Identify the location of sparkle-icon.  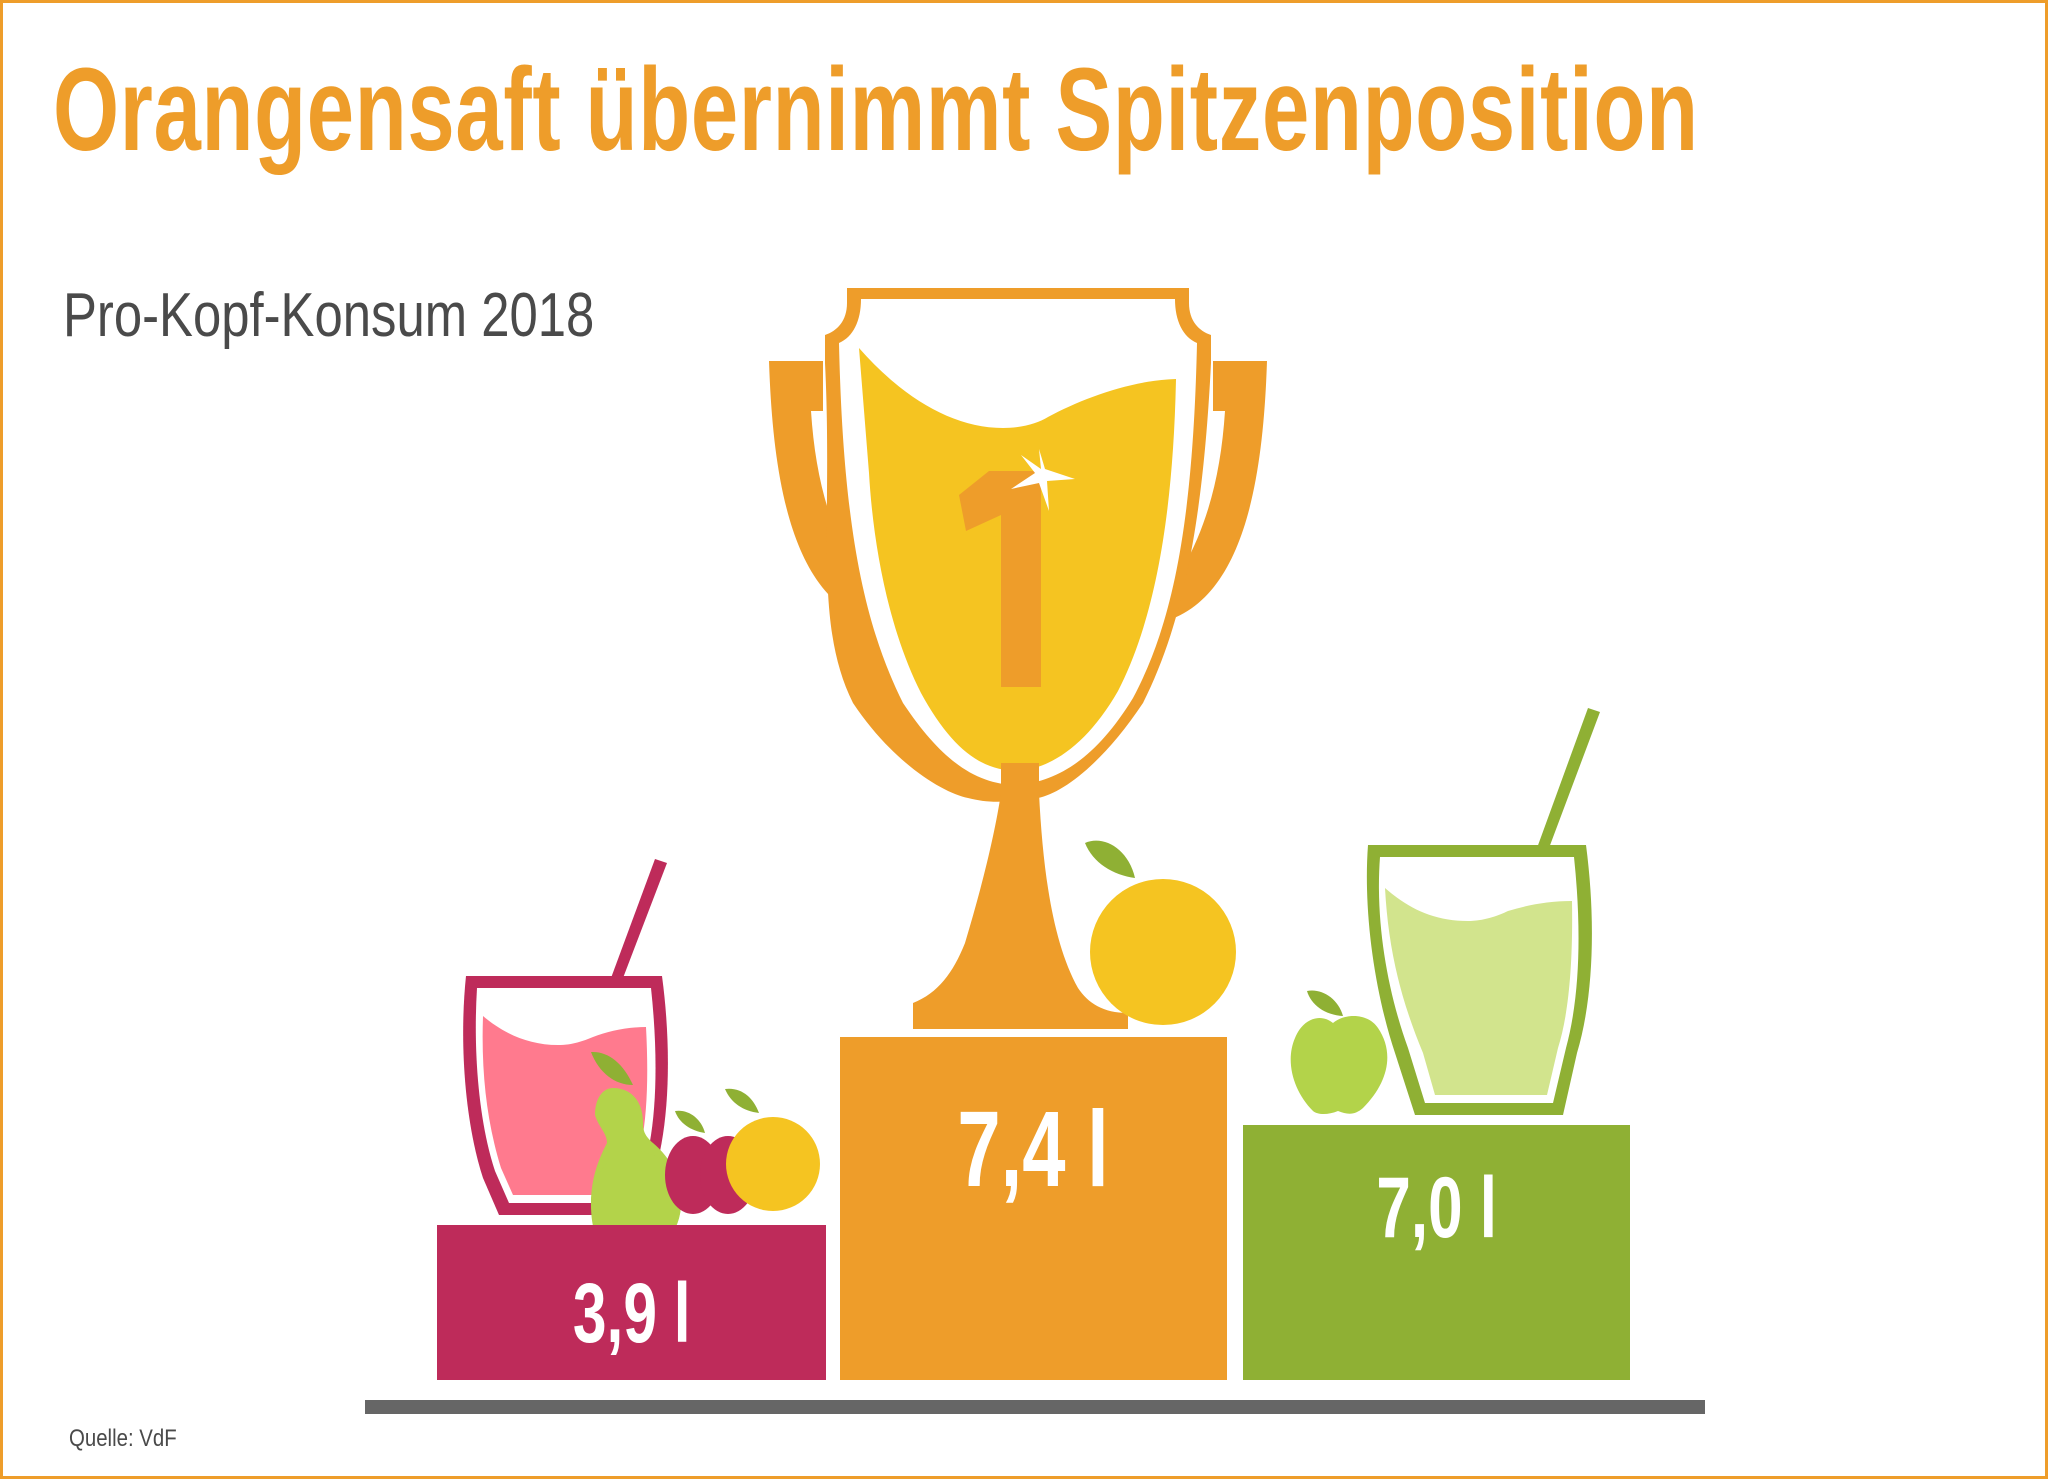
(1043, 480).